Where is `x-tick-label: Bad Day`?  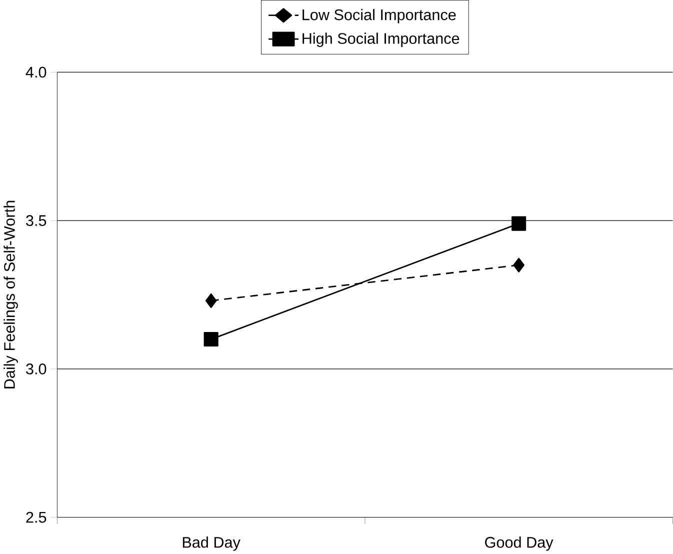
x-tick-label: Bad Day is located at coordinates (211, 543).